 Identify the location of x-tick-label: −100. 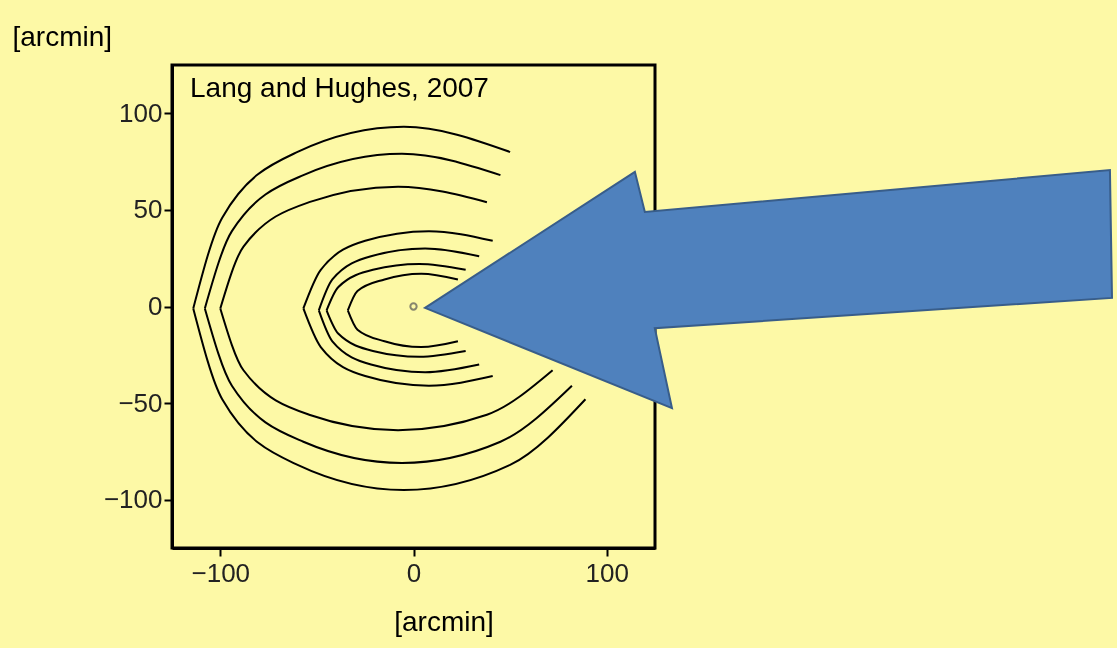
(221, 572).